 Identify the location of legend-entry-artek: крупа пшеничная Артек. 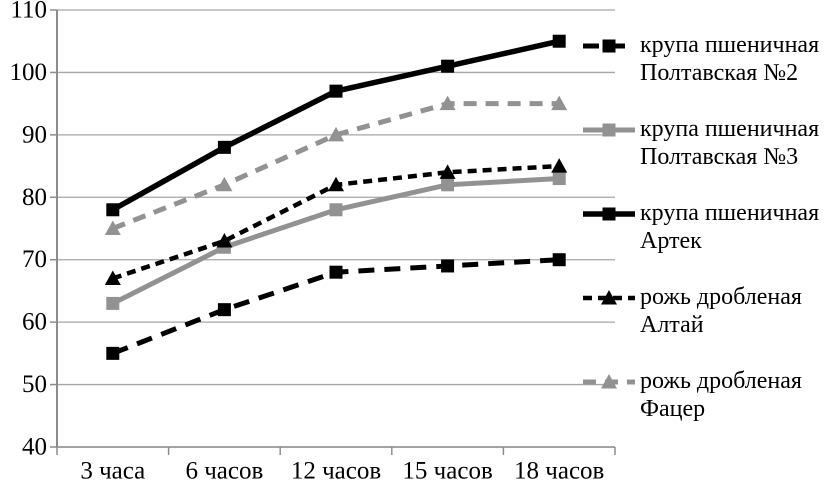
(703, 227).